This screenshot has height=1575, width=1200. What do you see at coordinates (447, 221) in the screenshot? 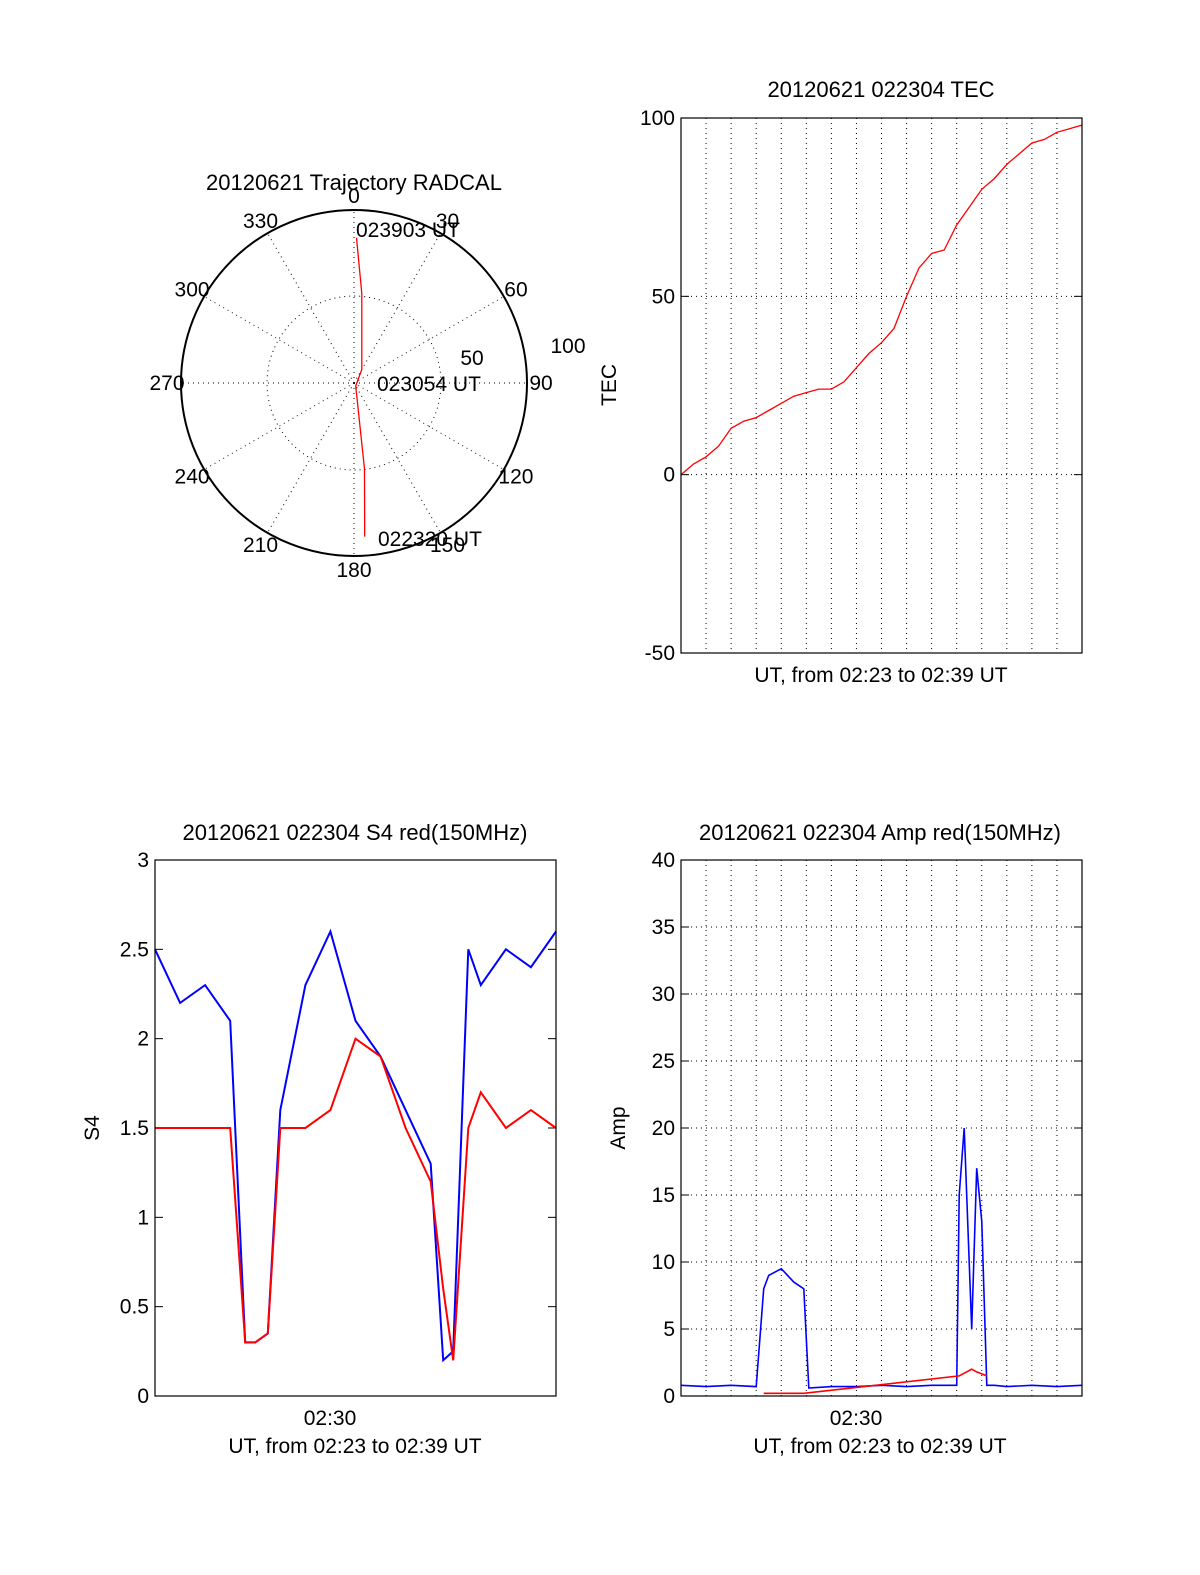
I see `polar-angle-label: 30` at bounding box center [447, 221].